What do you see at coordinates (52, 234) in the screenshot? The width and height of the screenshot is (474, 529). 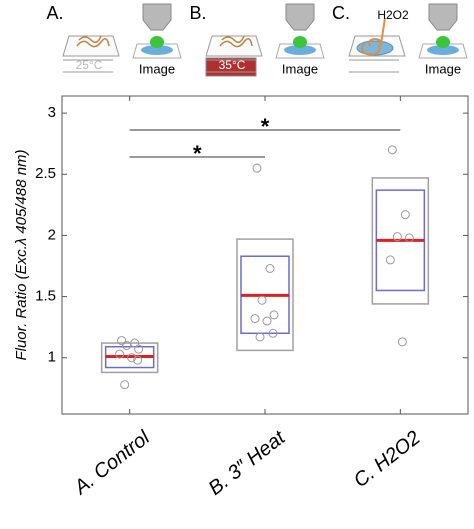 I see `y-tick-label: 2` at bounding box center [52, 234].